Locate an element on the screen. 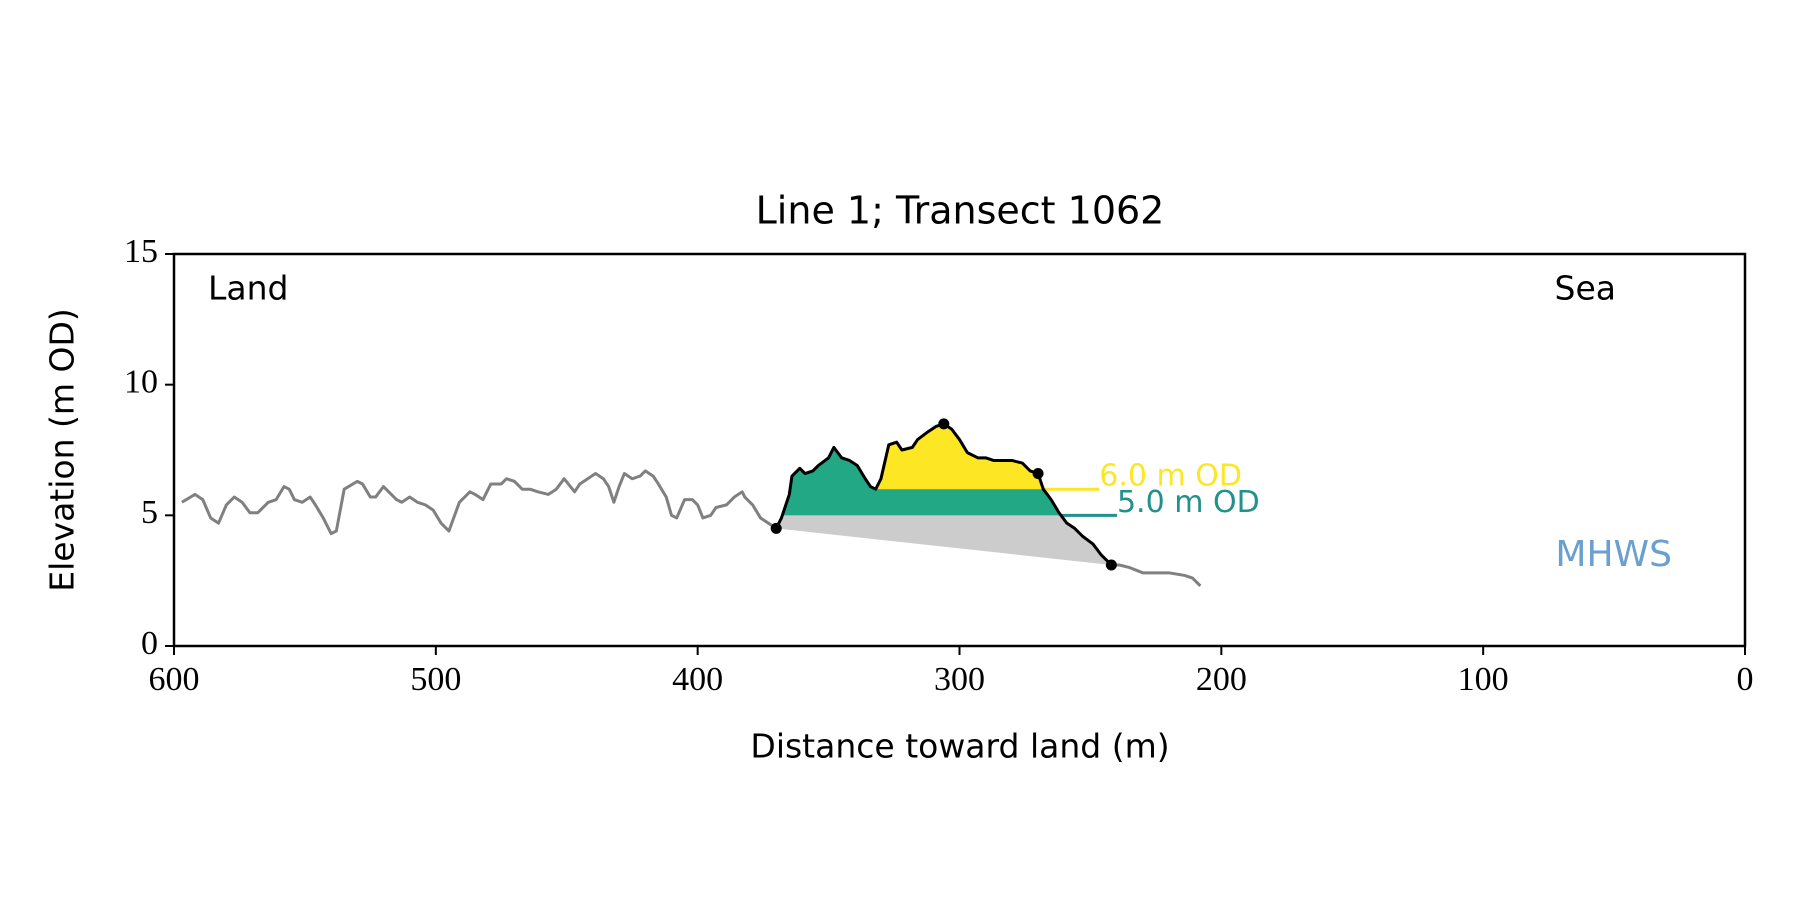 The image size is (1800, 900). x-tick-label: 200 is located at coordinates (1221, 679).